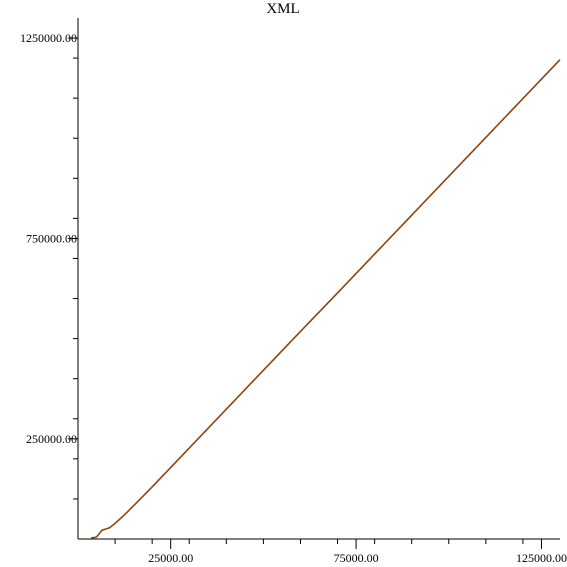 The height and width of the screenshot is (567, 567). What do you see at coordinates (49, 265) in the screenshot?
I see `y-axis-ticks: 250000.00 750000.00 1250000.00` at bounding box center [49, 265].